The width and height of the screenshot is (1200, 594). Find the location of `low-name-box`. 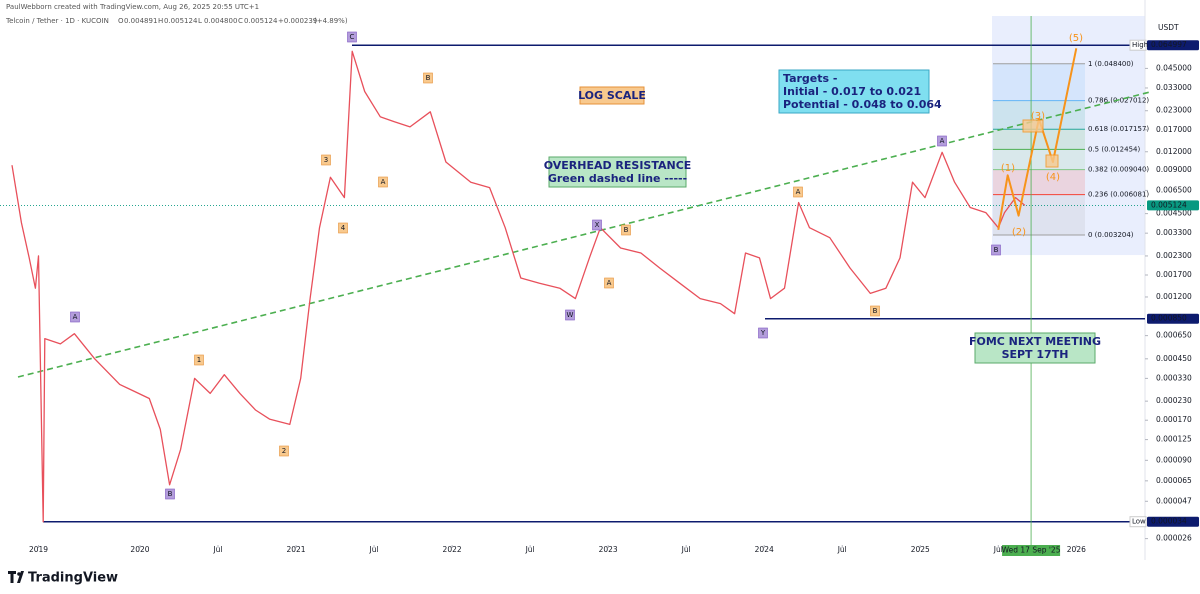

low-name-box is located at coordinates (1138, 522).